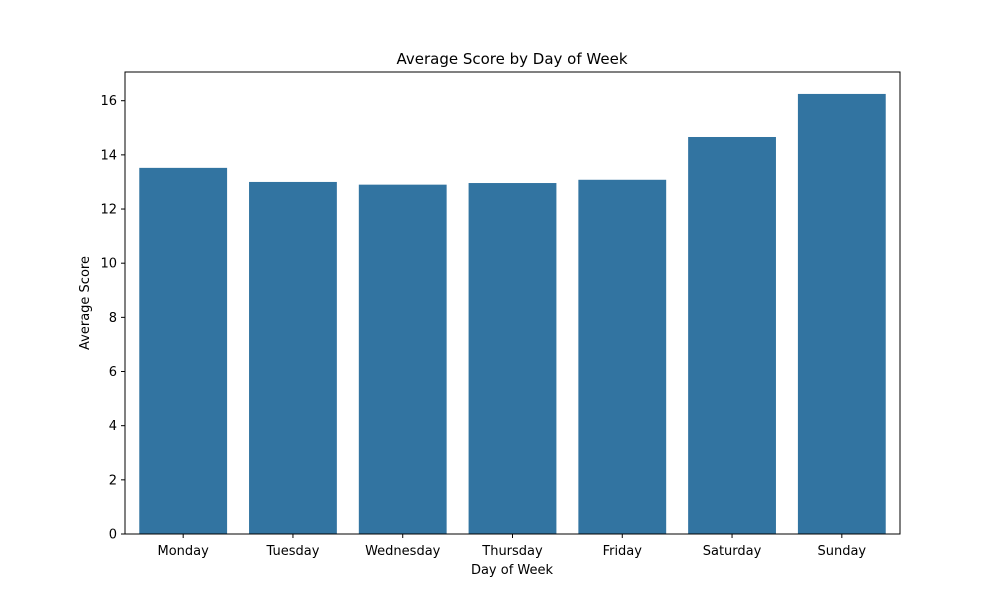 Image resolution: width=1000 pixels, height=600 pixels. Describe the element at coordinates (841, 314) in the screenshot. I see `bar-sunday` at that location.